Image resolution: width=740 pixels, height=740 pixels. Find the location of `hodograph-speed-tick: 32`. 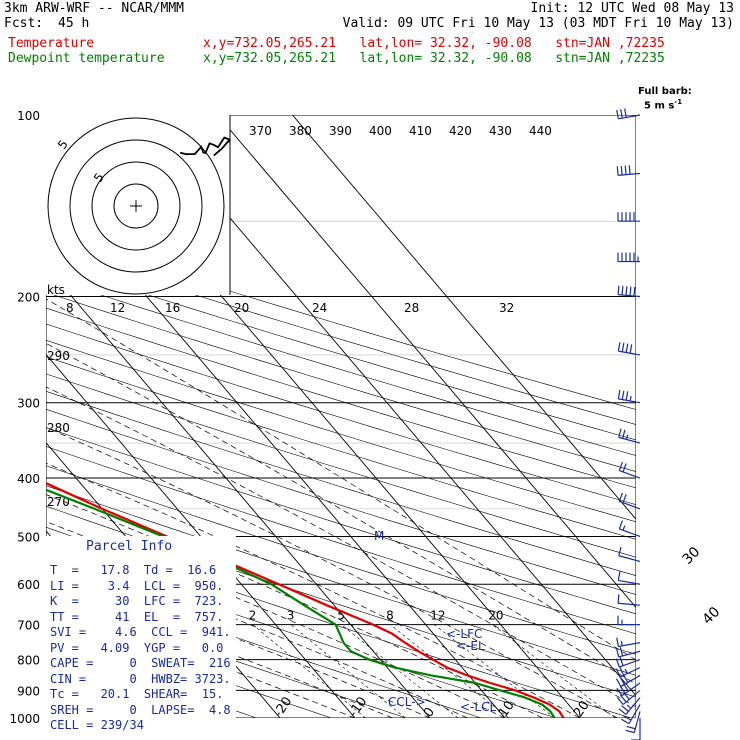

hodograph-speed-tick: 32 is located at coordinates (506, 308).